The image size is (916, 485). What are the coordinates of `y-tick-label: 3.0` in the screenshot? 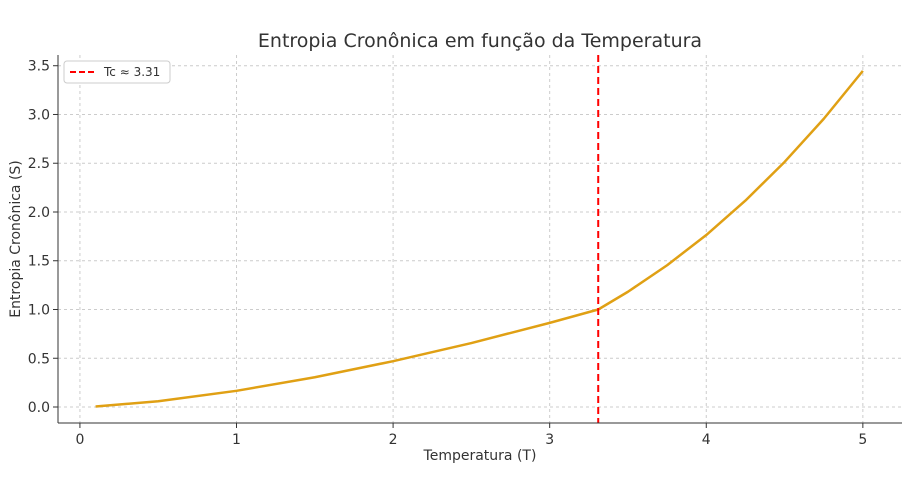 It's located at (39, 115).